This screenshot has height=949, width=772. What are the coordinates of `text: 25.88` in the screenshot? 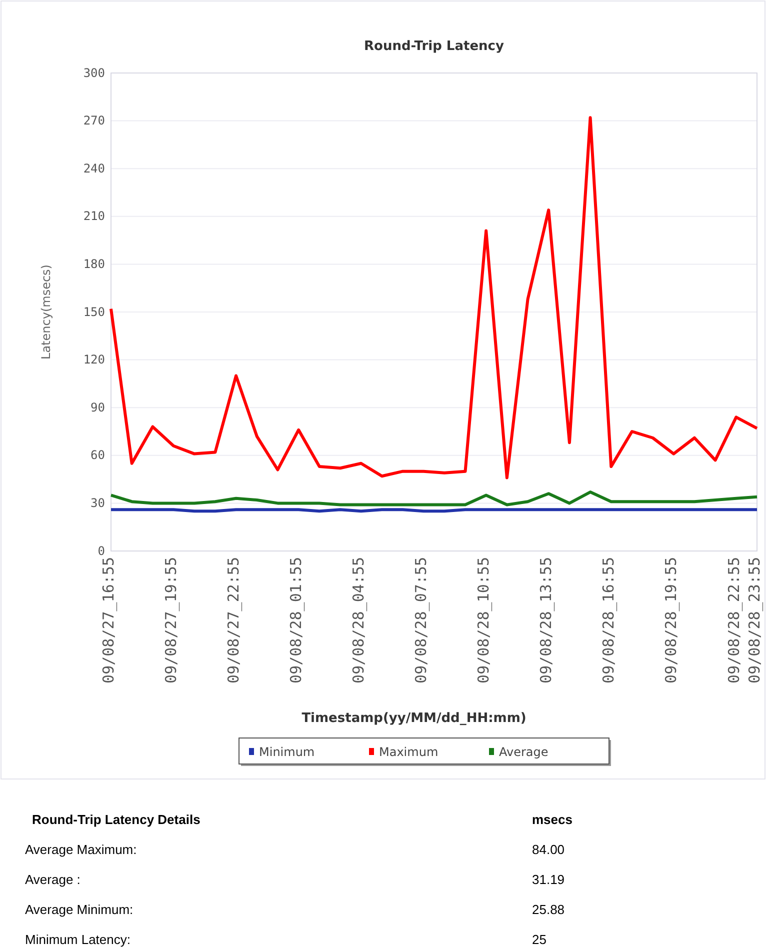 It's located at (548, 909).